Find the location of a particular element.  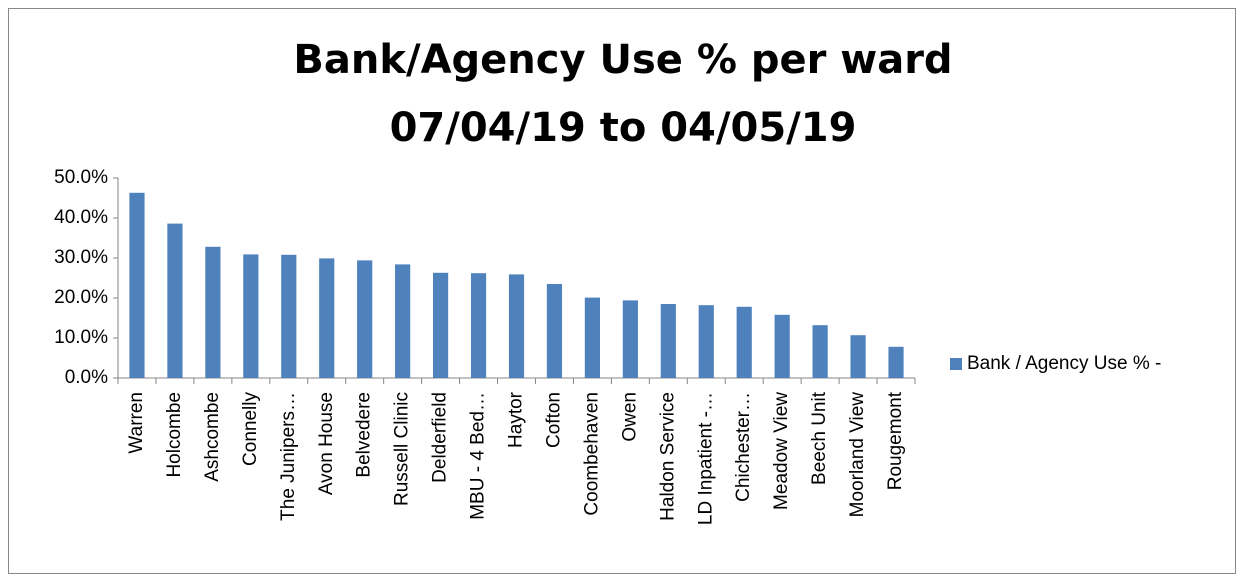

x-tick-label: Haldon Service is located at coordinates (667, 456).